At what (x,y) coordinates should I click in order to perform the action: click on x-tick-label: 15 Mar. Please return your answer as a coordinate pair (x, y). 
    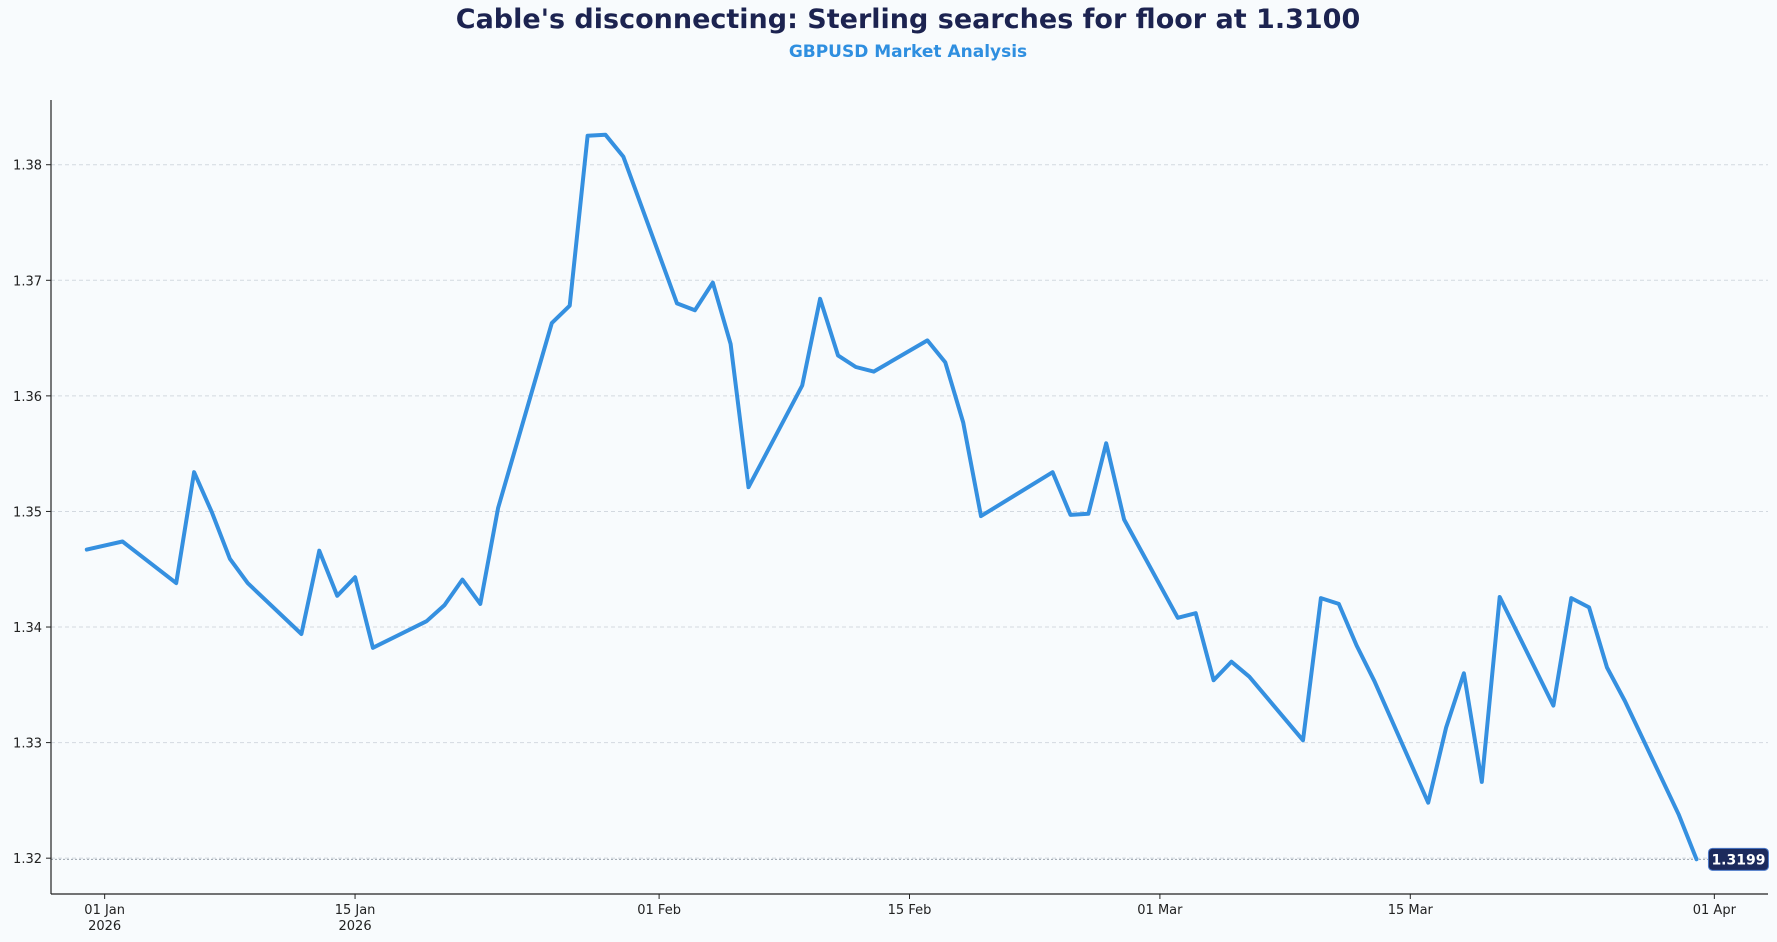
    Looking at the image, I should click on (1411, 910).